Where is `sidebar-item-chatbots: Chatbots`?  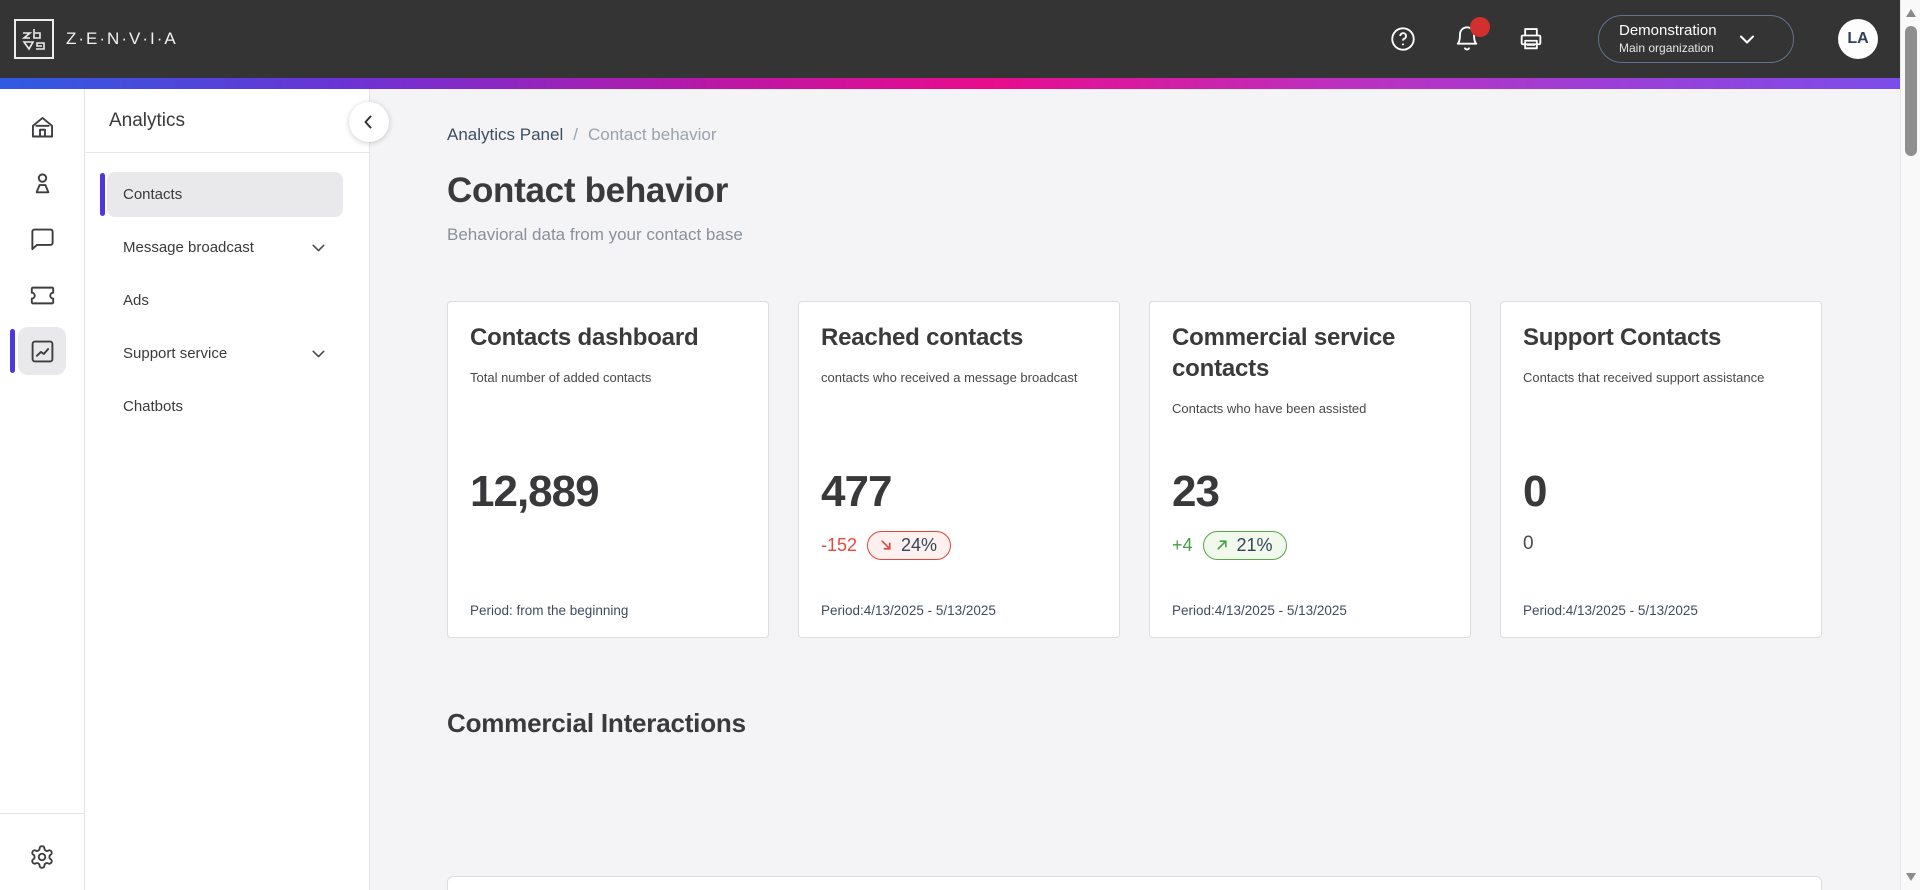
sidebar-item-chatbots: Chatbots is located at coordinates (225, 406).